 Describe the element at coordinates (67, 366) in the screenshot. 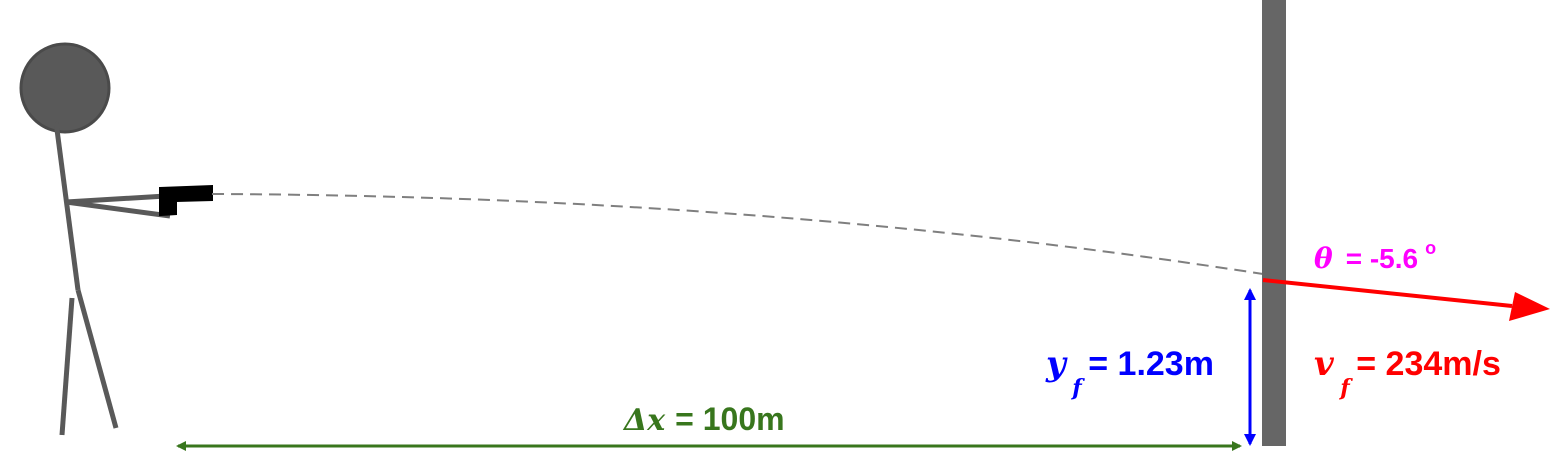

I see `left-leg` at that location.